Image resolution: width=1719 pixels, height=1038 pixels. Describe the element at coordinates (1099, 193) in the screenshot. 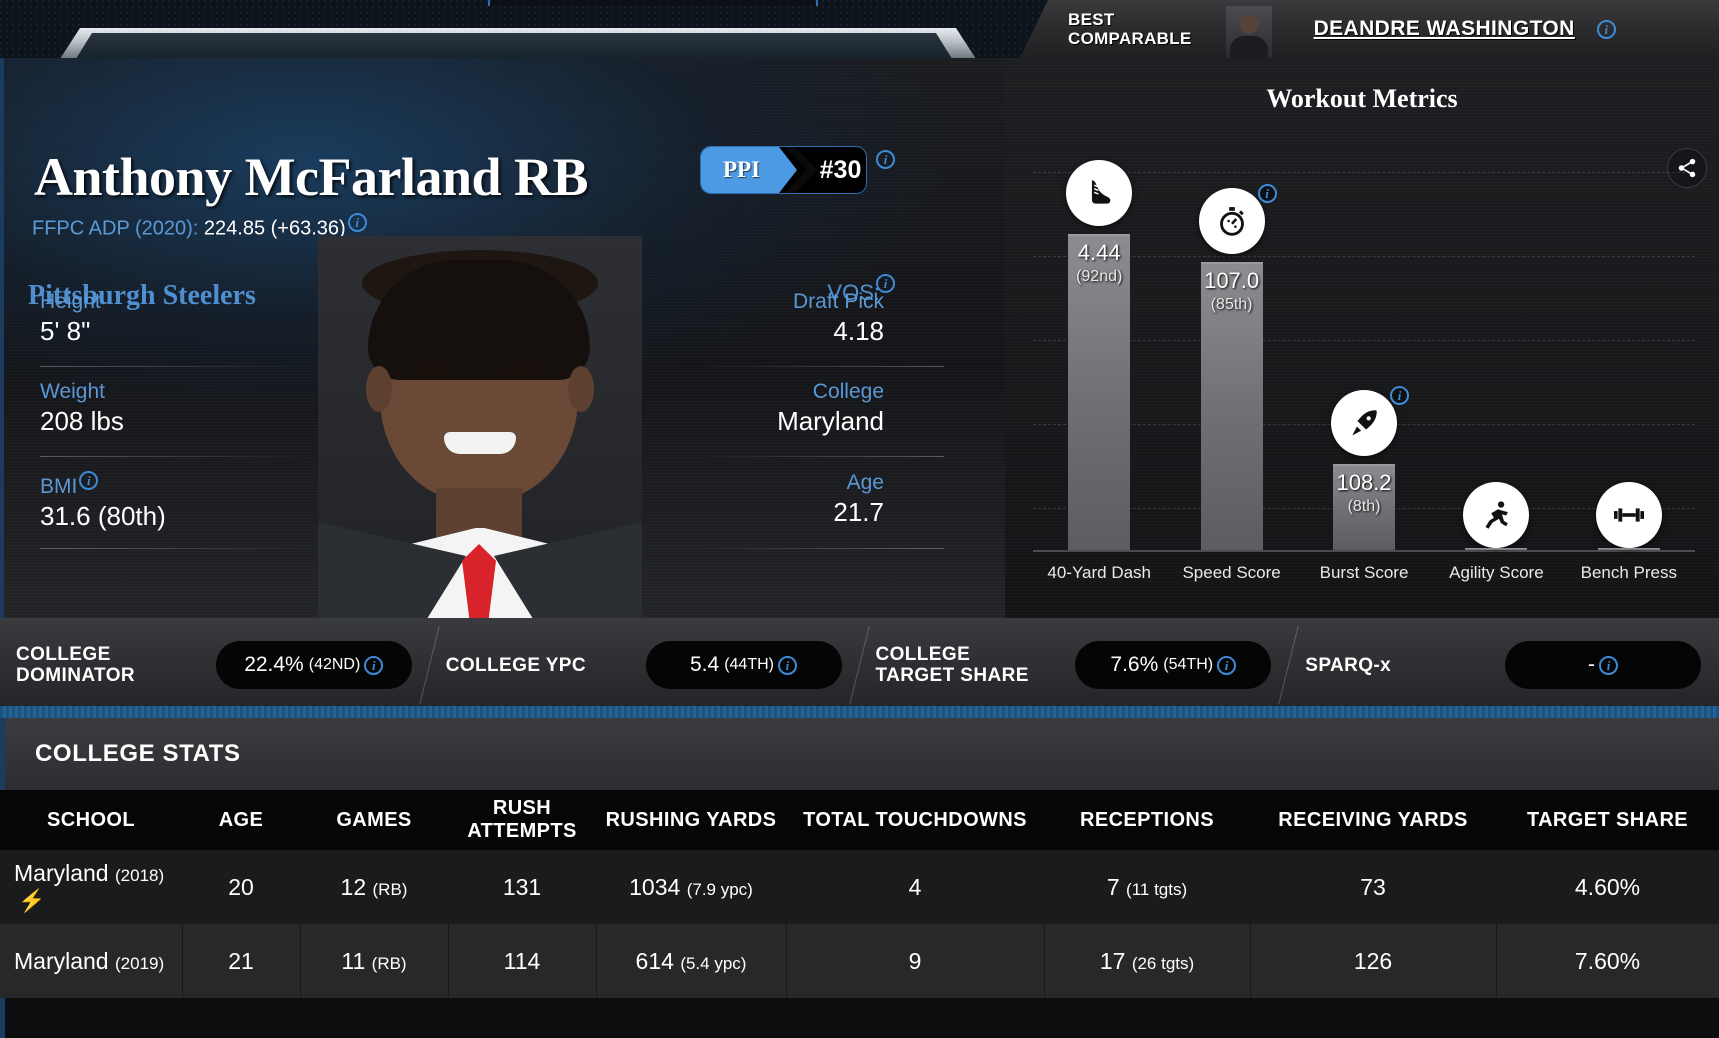

I see `shoe-icon` at that location.